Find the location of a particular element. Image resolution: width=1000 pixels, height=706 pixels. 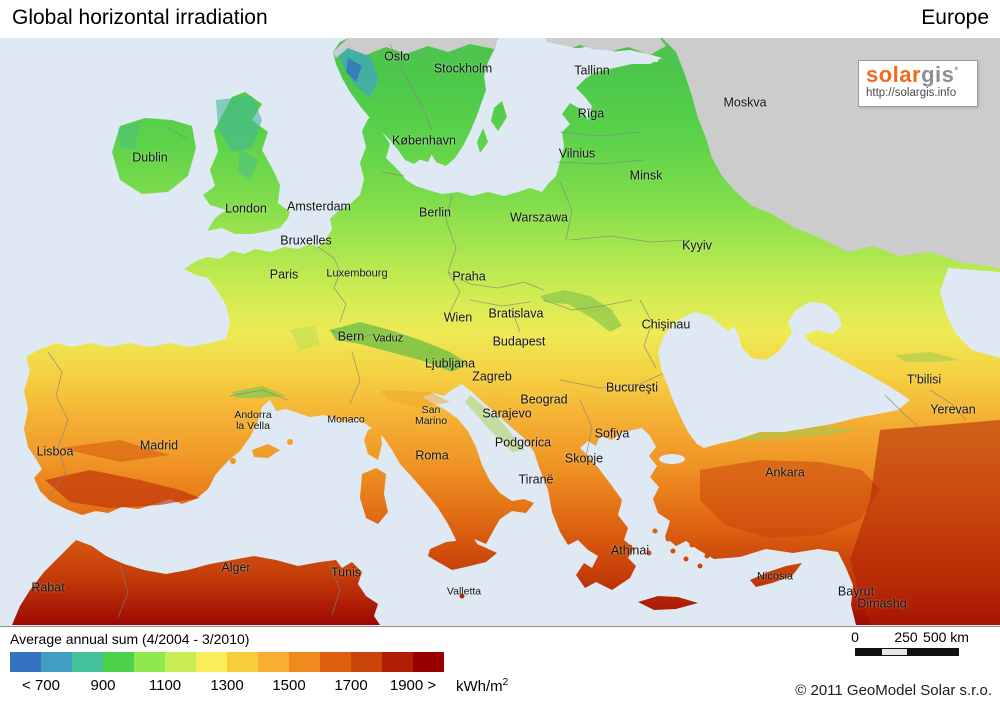

legend-tick-label: 1300 is located at coordinates (227, 685).